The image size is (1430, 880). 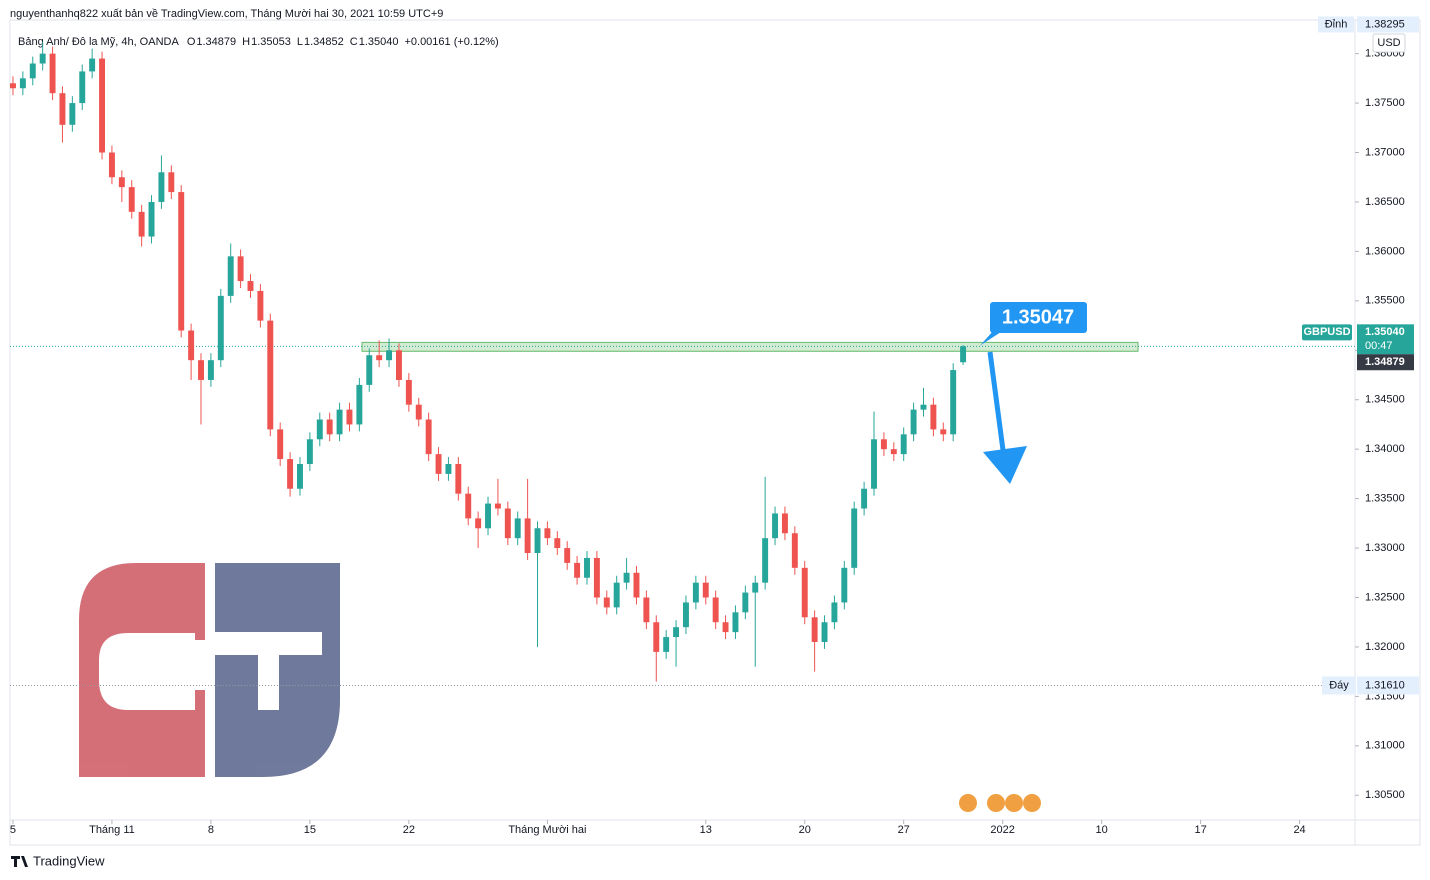 I want to click on y-tick-label: 1.32000, so click(x=1385, y=647).